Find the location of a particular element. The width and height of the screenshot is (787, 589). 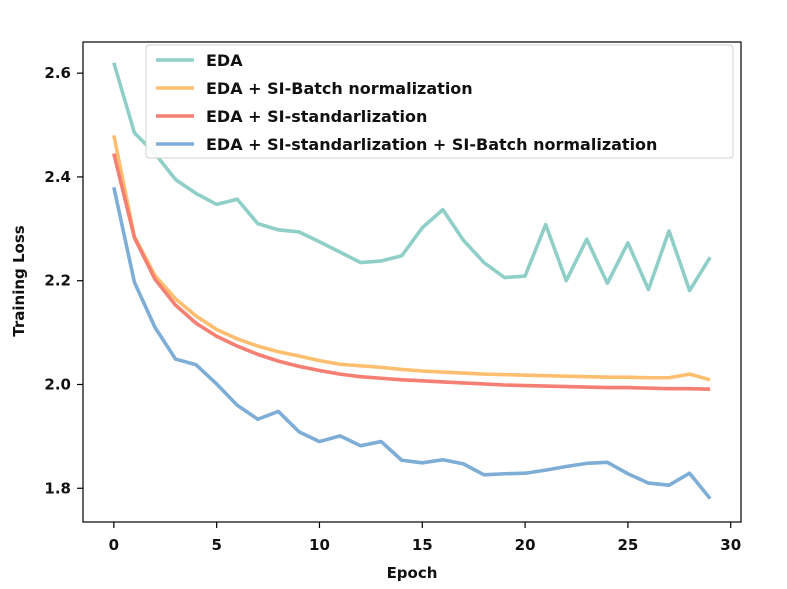

y-tick-label: 2.4 is located at coordinates (57, 177).